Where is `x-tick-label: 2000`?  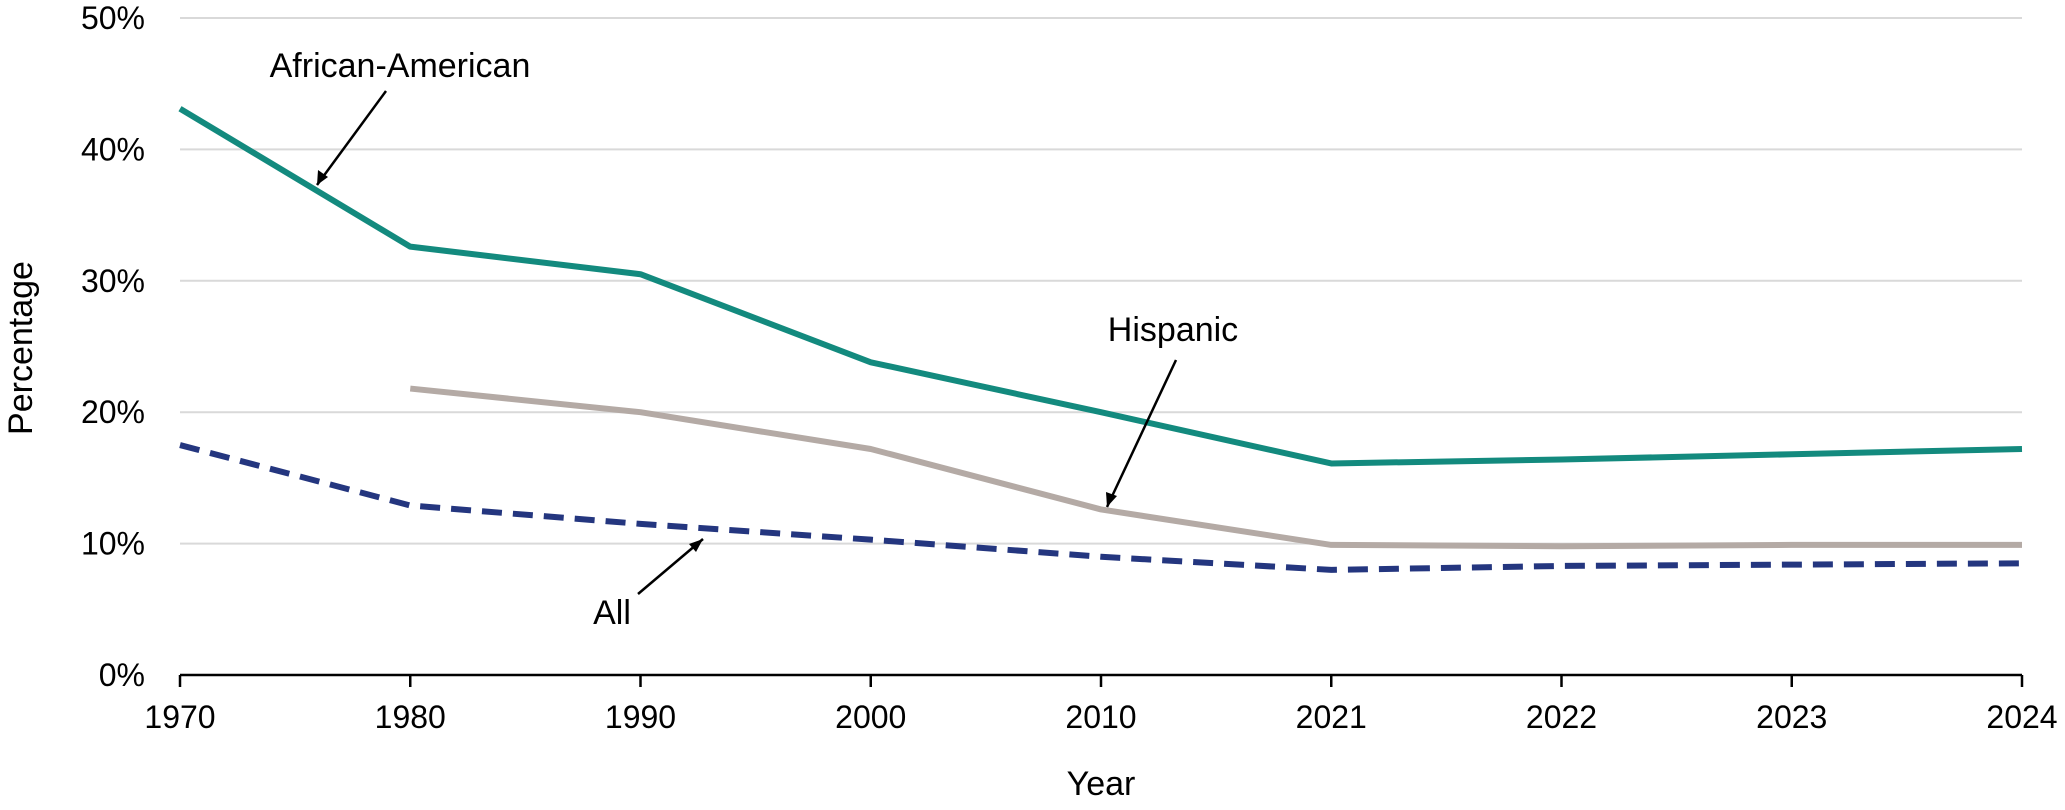
x-tick-label: 2000 is located at coordinates (870, 717).